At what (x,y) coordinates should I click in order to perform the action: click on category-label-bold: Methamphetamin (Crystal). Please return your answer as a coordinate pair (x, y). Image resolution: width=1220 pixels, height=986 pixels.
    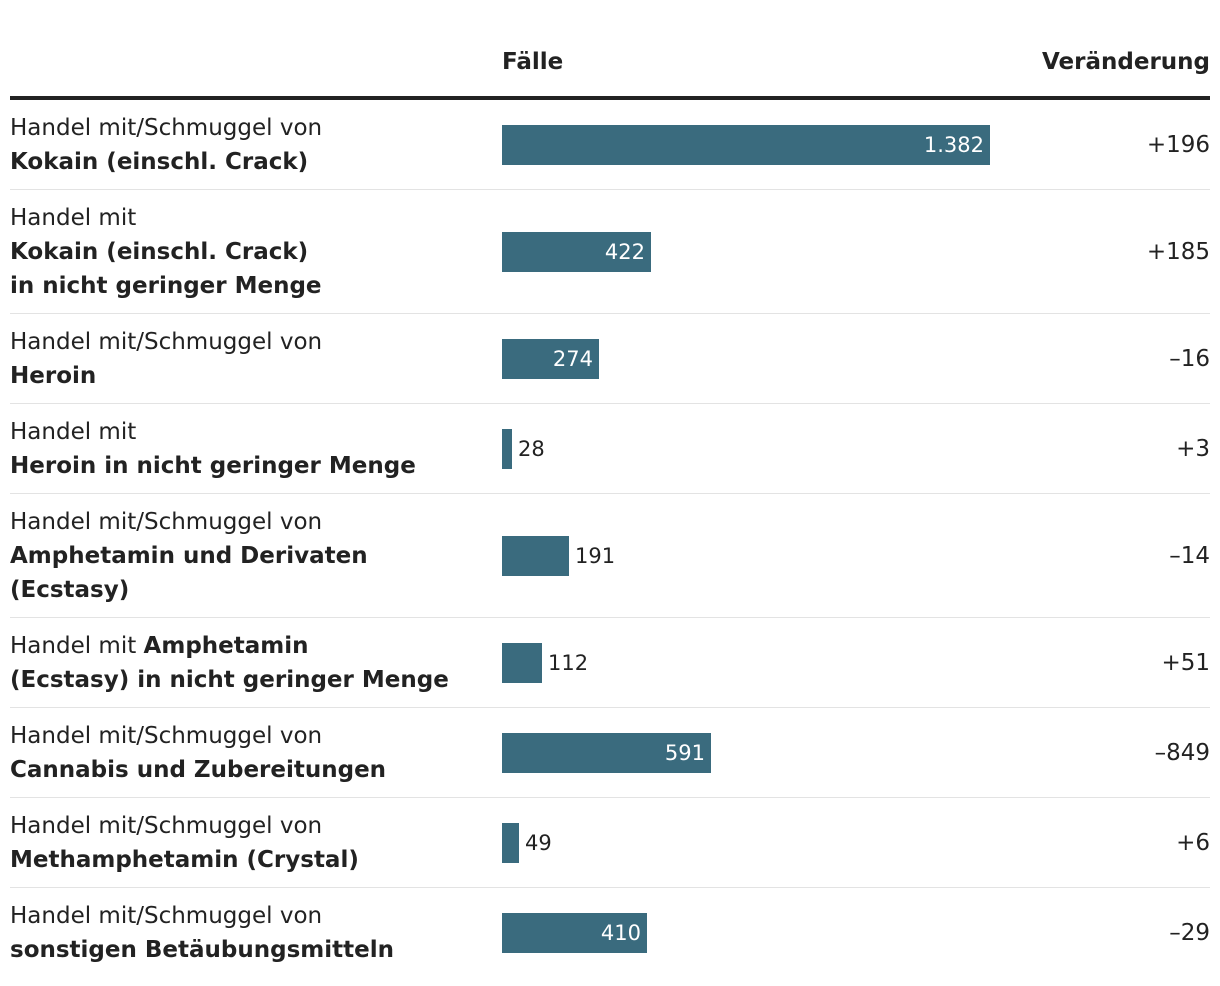
    Looking at the image, I should click on (184, 860).